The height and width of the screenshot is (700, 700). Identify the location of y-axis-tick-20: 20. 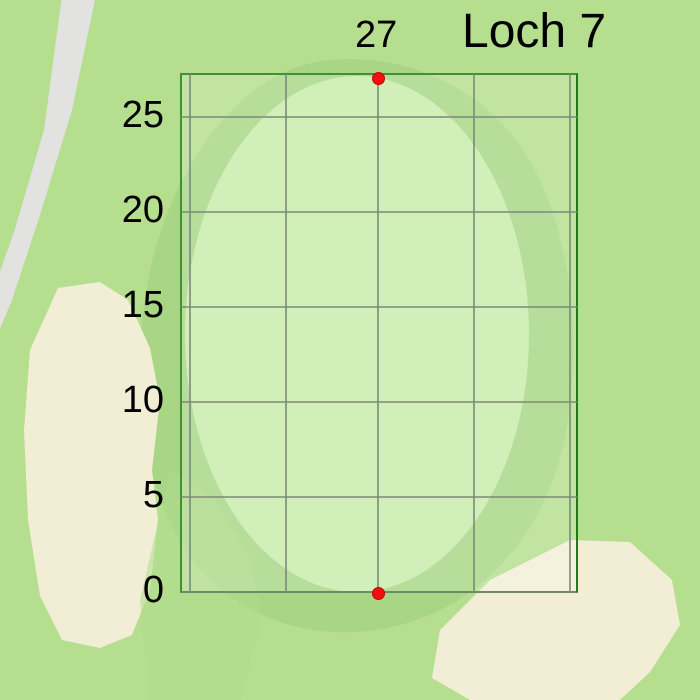
(142, 210).